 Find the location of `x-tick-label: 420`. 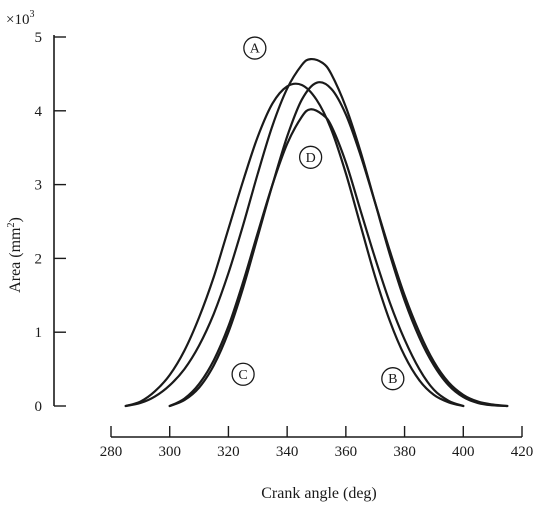

x-tick-label: 420 is located at coordinates (522, 452).